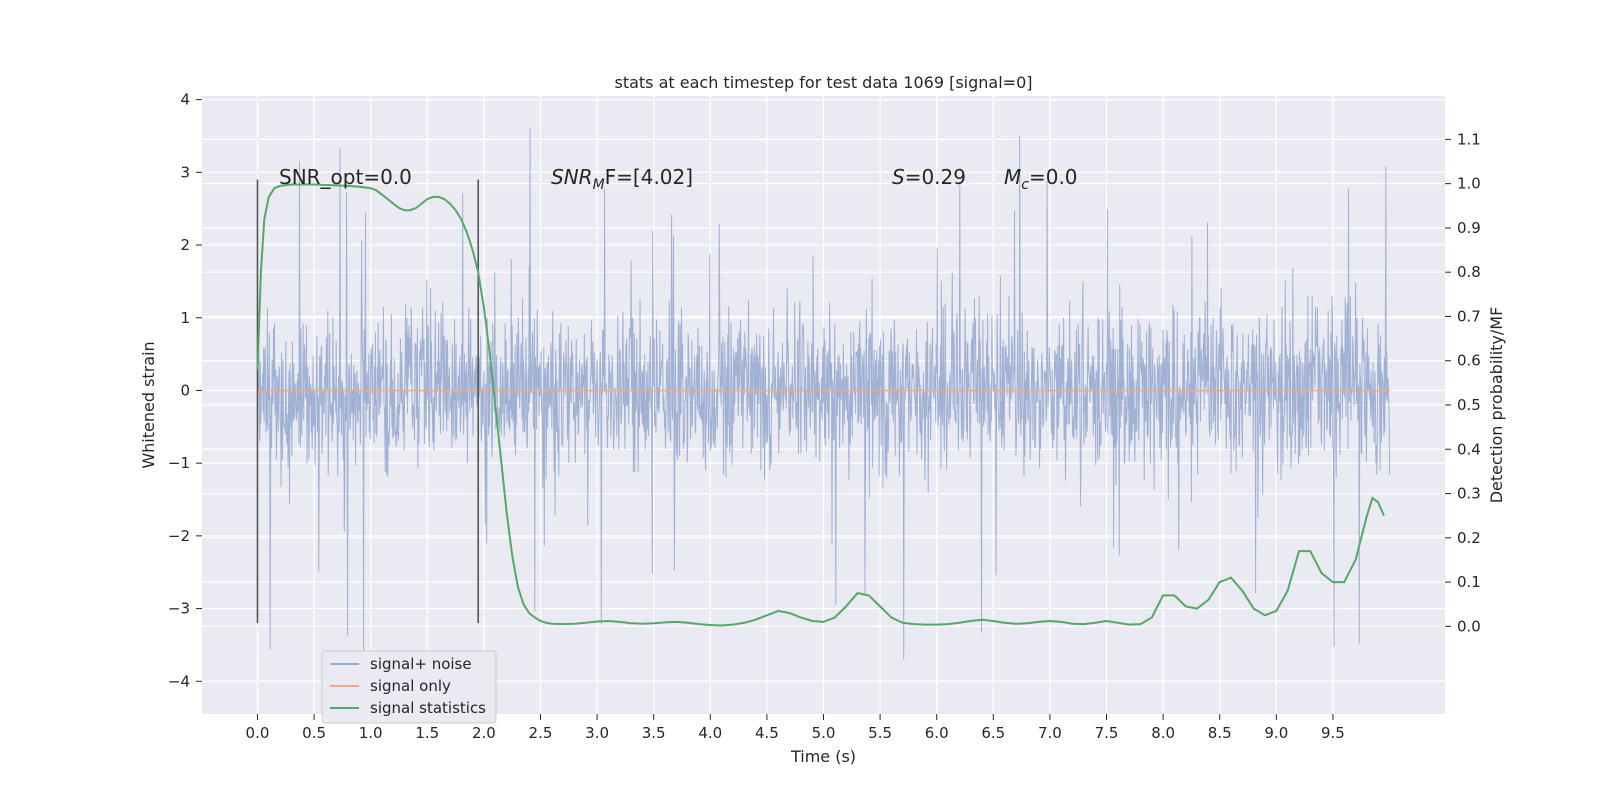 This screenshot has width=1600, height=800. What do you see at coordinates (314, 733) in the screenshot?
I see `x-tick-label: 0.5` at bounding box center [314, 733].